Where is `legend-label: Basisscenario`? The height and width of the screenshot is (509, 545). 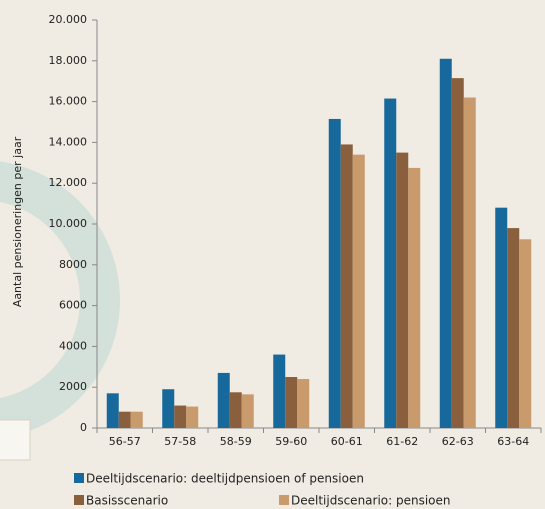 legend-label: Basisscenario is located at coordinates (127, 501).